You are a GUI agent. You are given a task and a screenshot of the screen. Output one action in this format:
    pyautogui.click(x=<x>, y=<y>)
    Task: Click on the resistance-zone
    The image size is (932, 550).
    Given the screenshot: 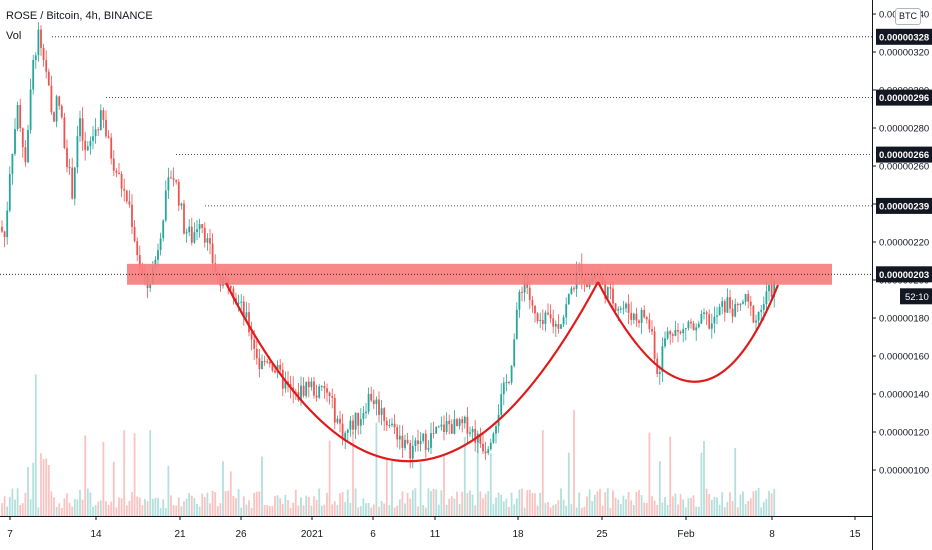 What is the action you would take?
    pyautogui.click(x=479, y=274)
    